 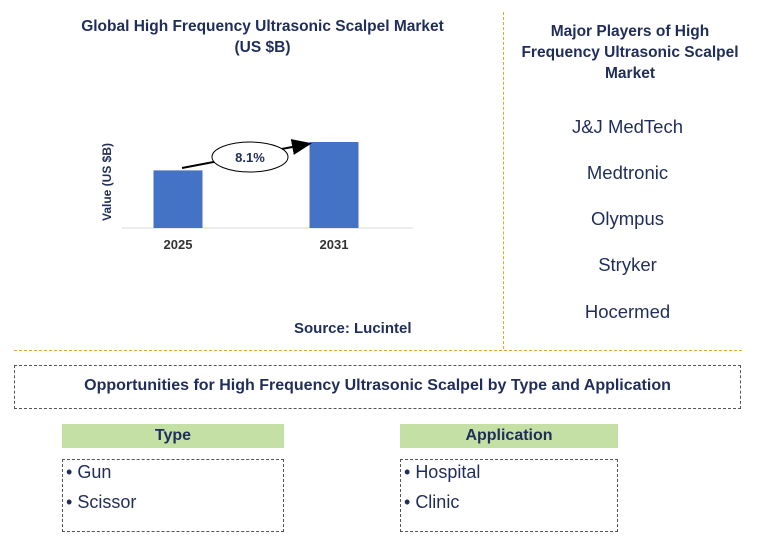 I want to click on x-tick-label: 2025, so click(x=178, y=244).